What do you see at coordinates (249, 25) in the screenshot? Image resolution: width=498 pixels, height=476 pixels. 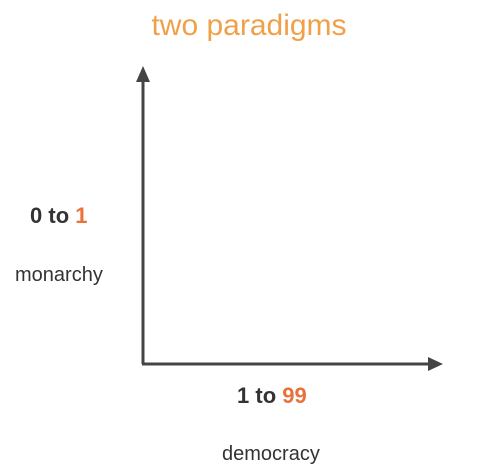 I see `diagram-title: two paradigms` at bounding box center [249, 25].